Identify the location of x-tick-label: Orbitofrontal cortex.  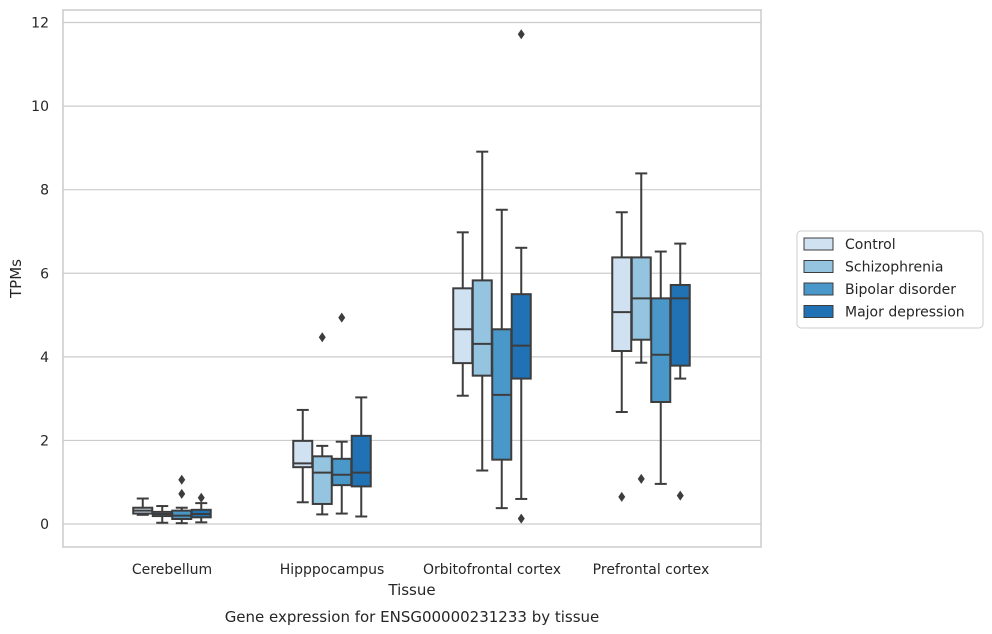
(492, 570).